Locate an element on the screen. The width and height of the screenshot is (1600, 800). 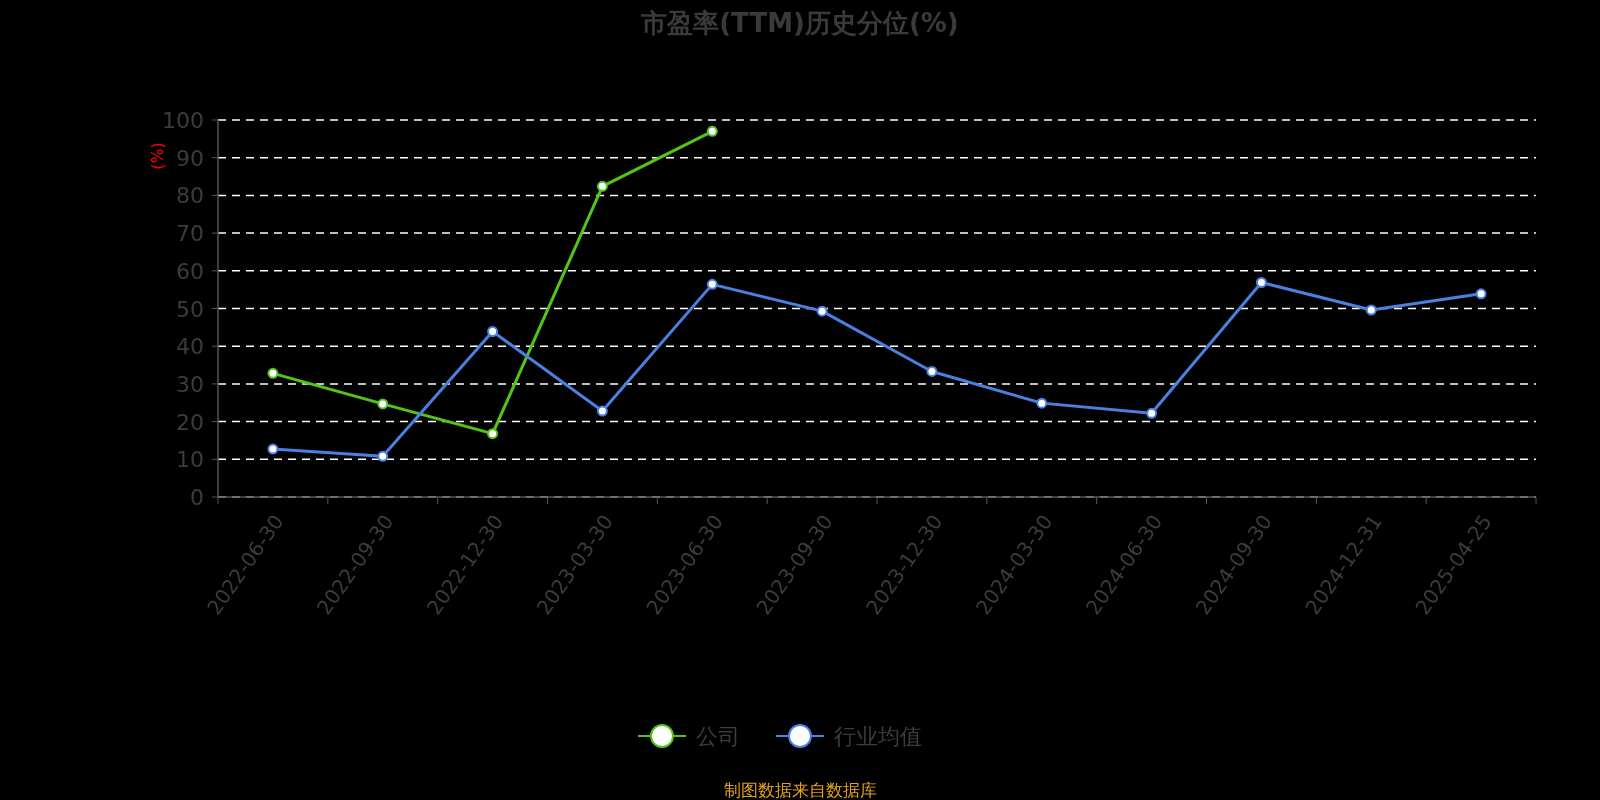
y-axis-title: (%) is located at coordinates (157, 156).